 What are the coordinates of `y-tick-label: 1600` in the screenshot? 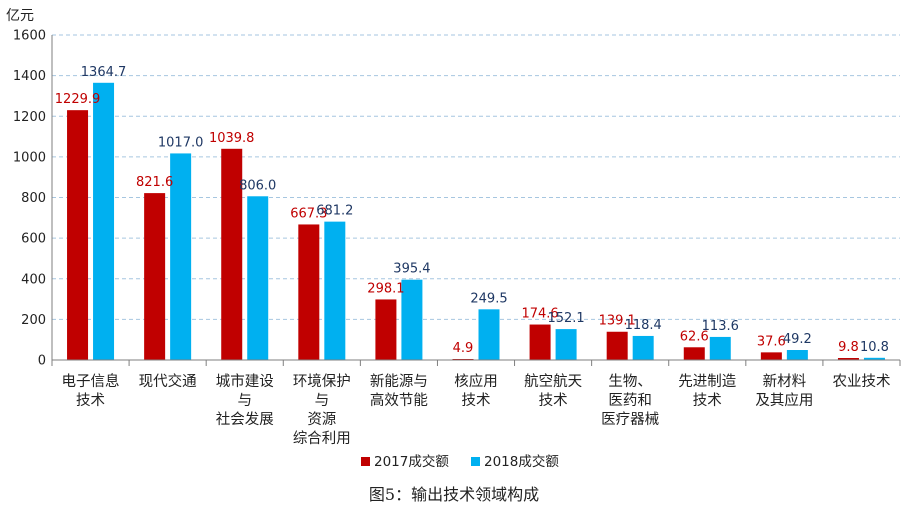 It's located at (29, 36).